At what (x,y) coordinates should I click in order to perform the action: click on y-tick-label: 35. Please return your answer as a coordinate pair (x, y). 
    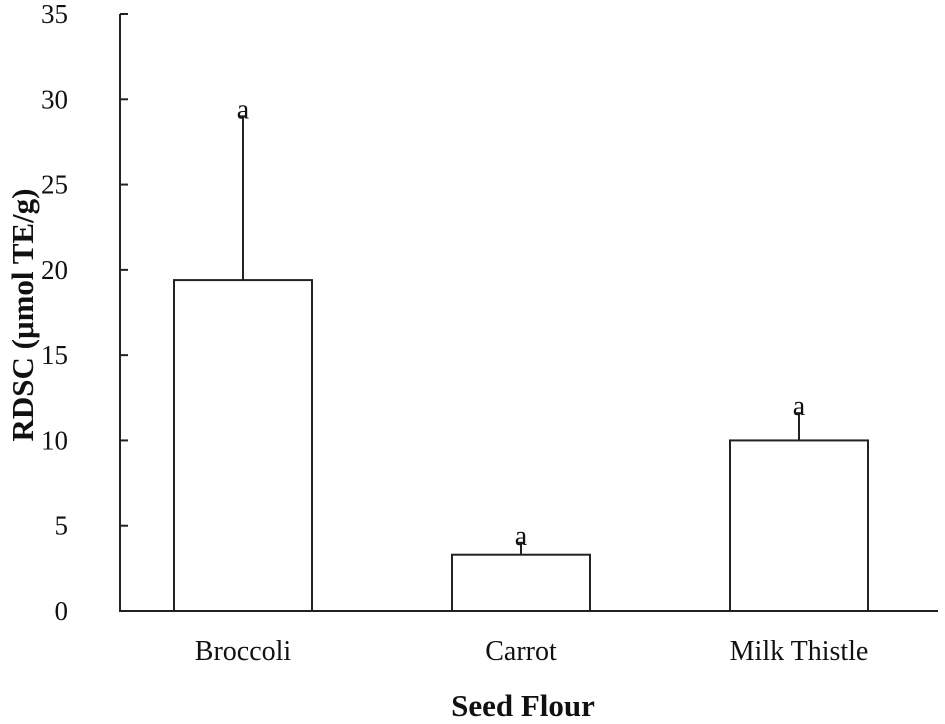
    Looking at the image, I should click on (54, 14).